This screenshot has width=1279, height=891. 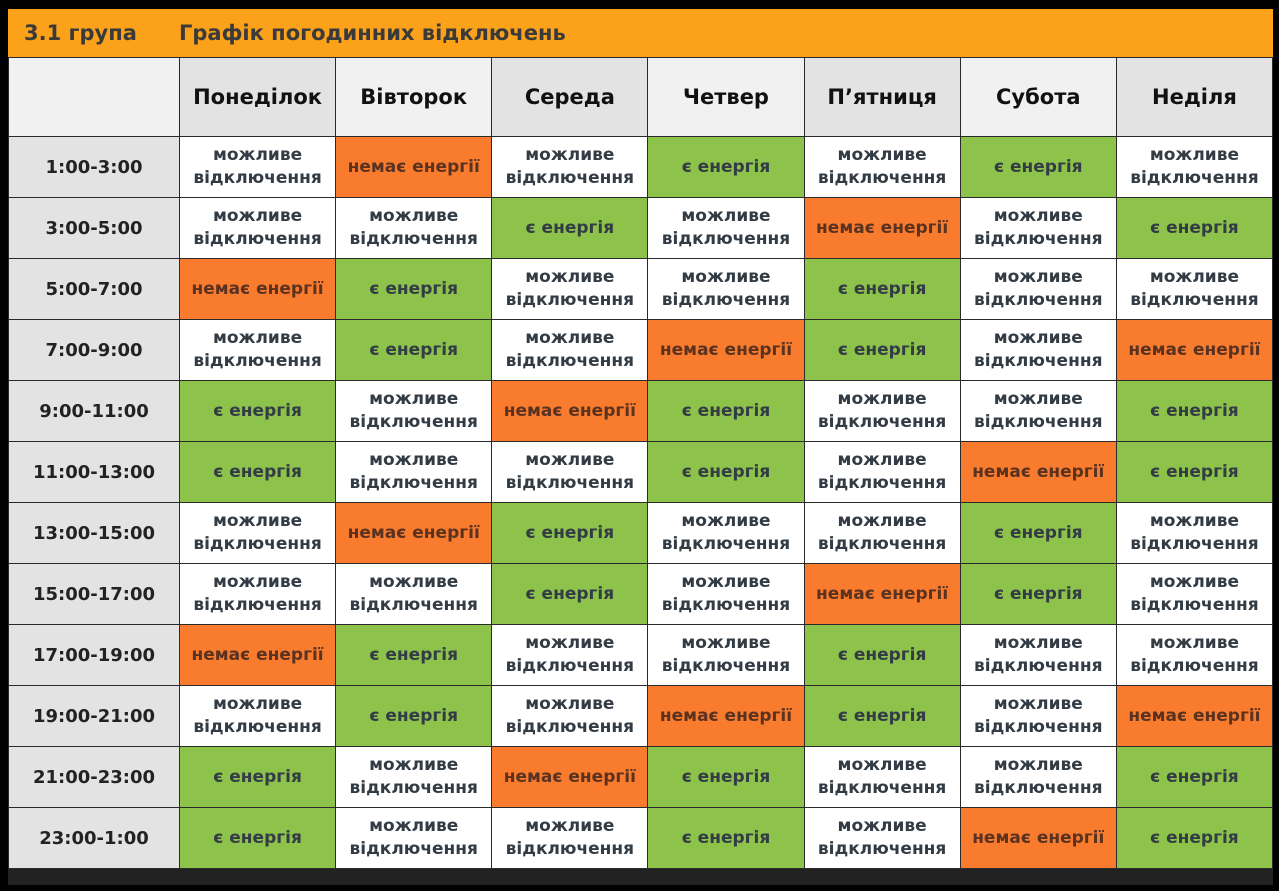 I want to click on schedule-title: Графік погодинних відключень, so click(x=372, y=33).